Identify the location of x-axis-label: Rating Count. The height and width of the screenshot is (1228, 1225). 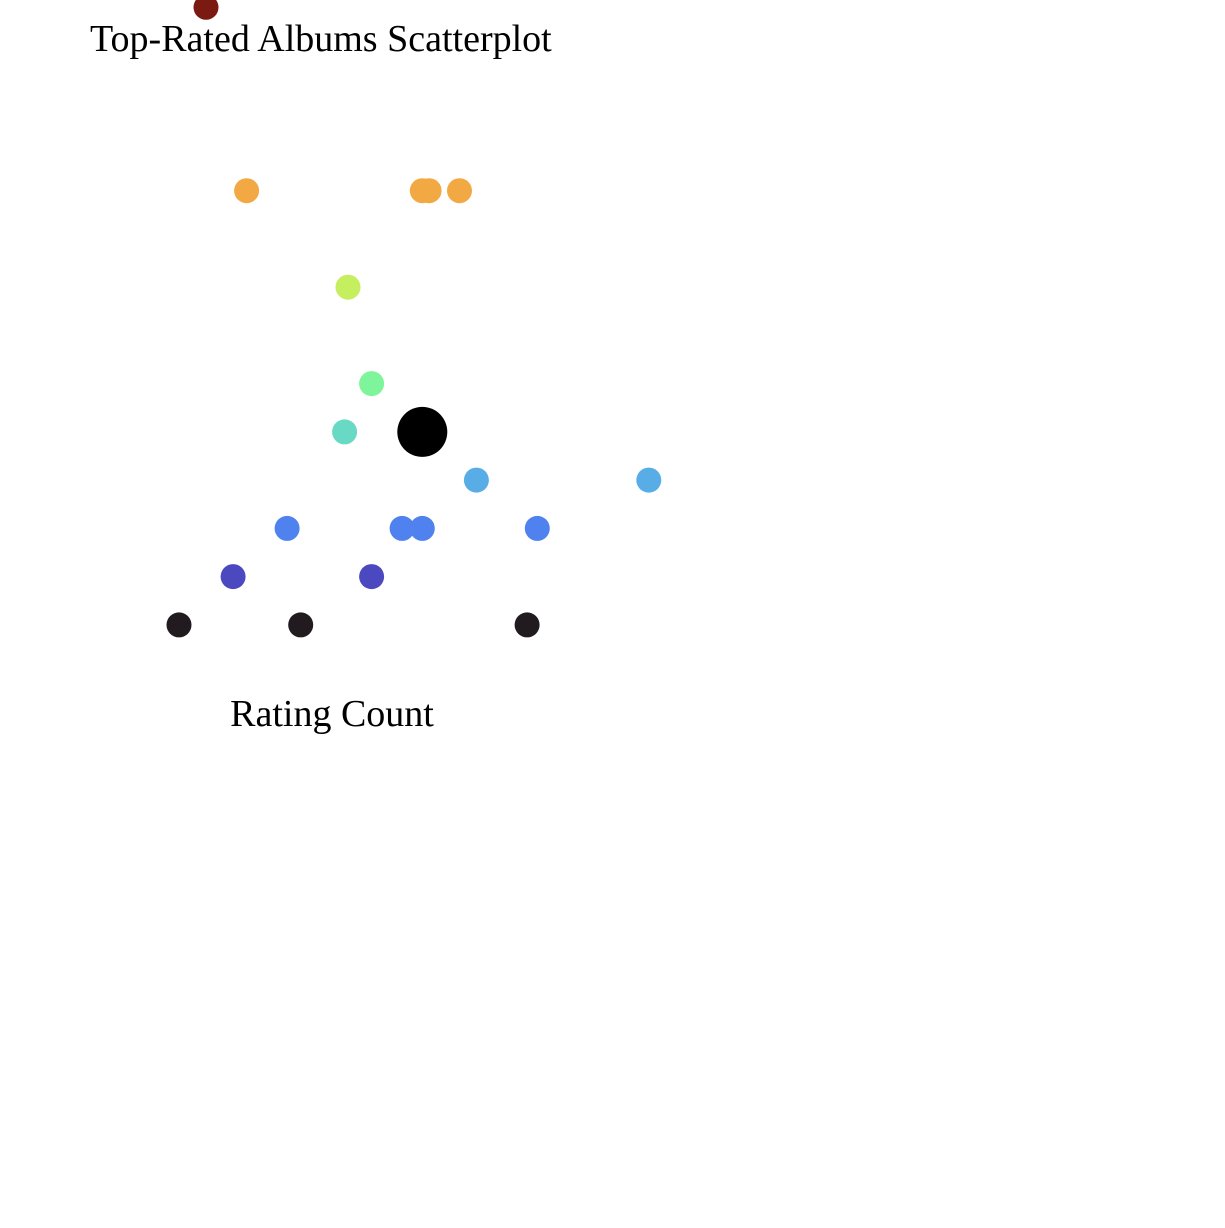
(332, 714).